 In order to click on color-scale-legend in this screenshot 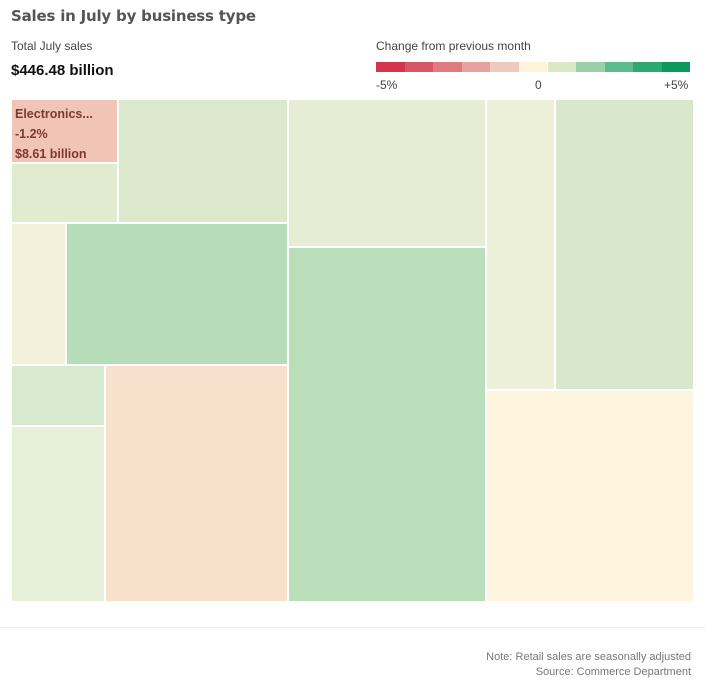, I will do `click(533, 67)`.